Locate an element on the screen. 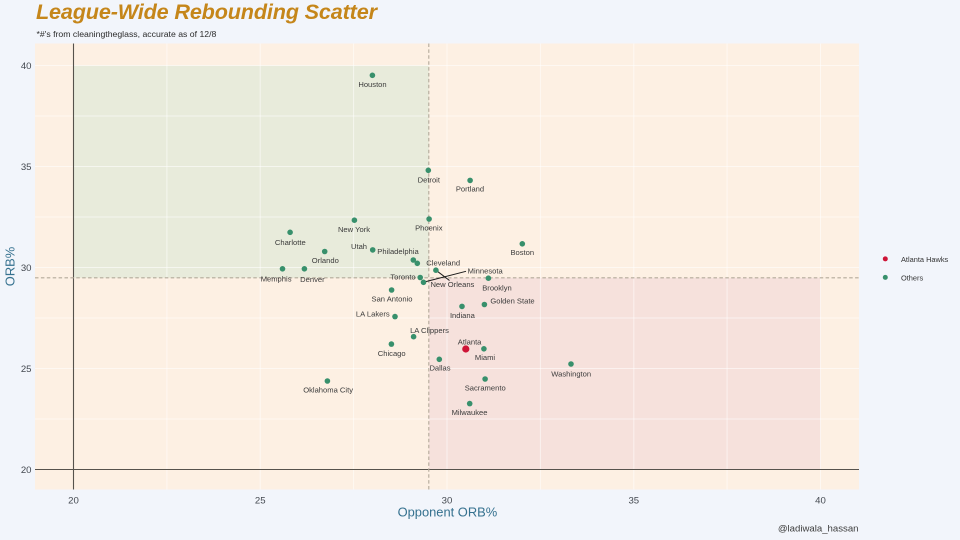 The width and height of the screenshot is (960, 540). svg-text: Chicago is located at coordinates (392, 353).